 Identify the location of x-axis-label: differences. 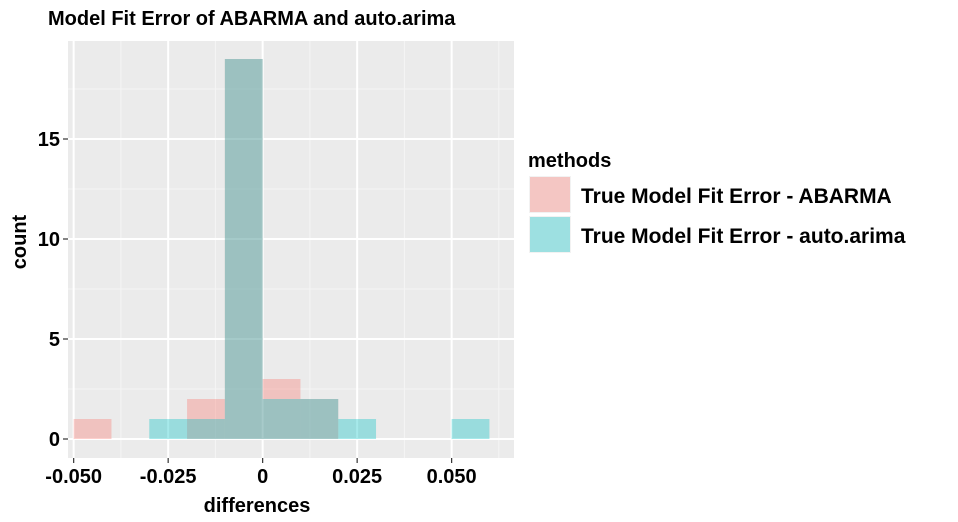
(257, 506).